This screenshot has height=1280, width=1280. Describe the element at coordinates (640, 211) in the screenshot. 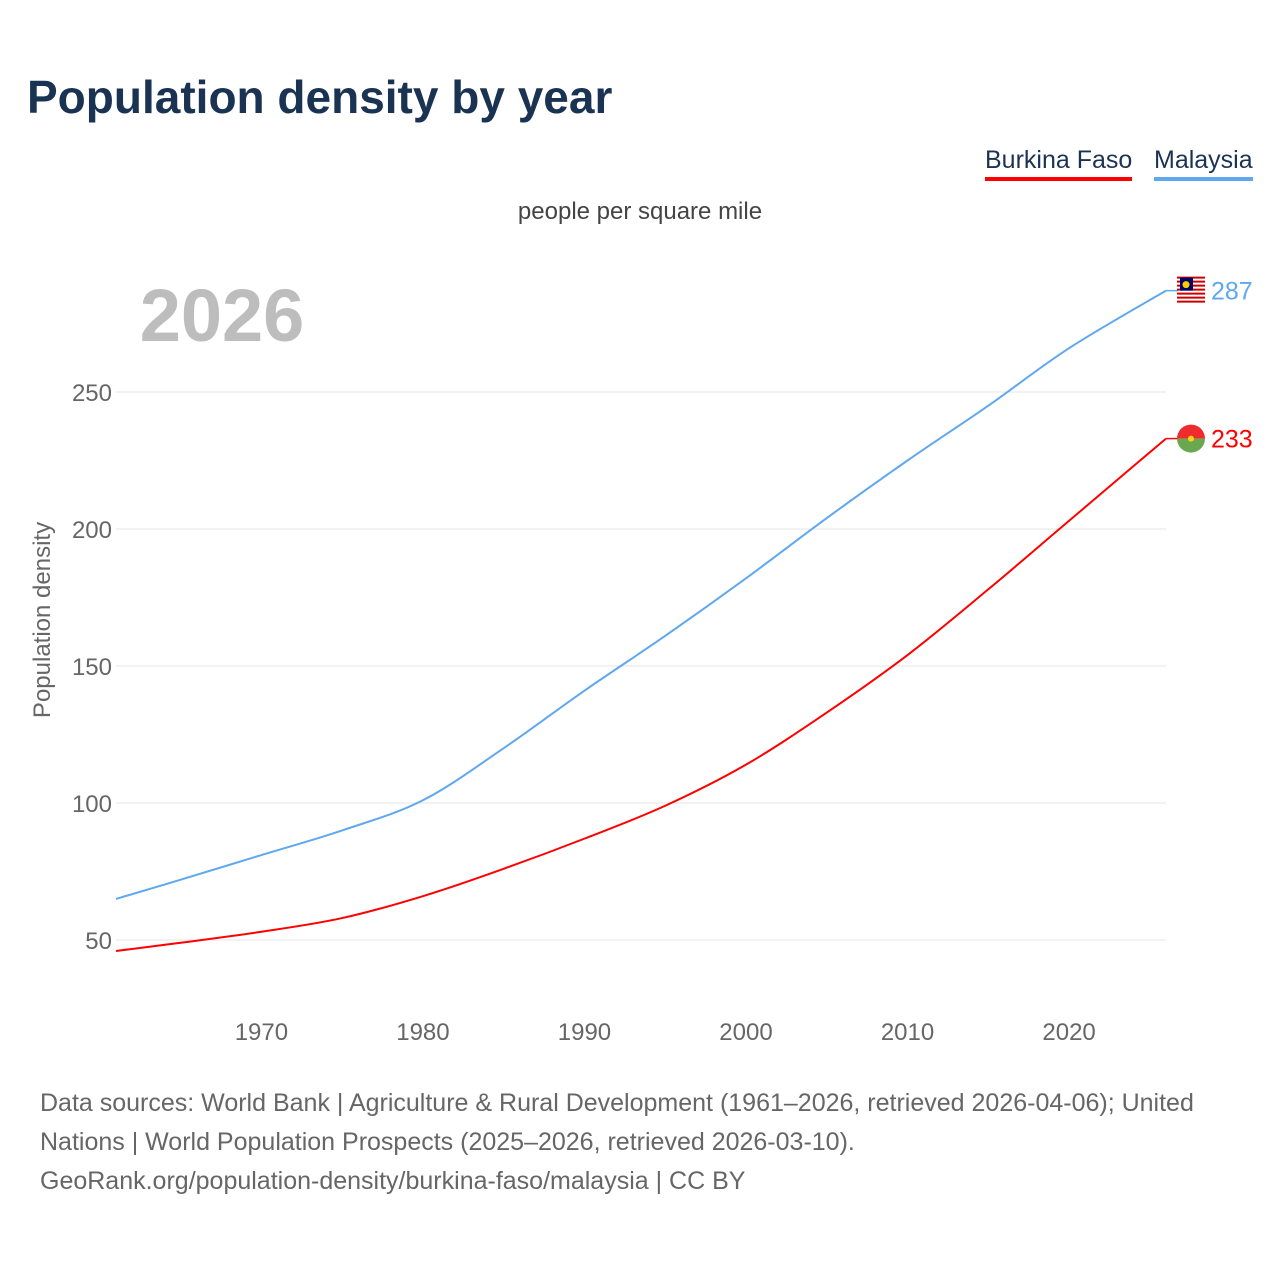

I see `chart-subtitle: people per square mile` at that location.